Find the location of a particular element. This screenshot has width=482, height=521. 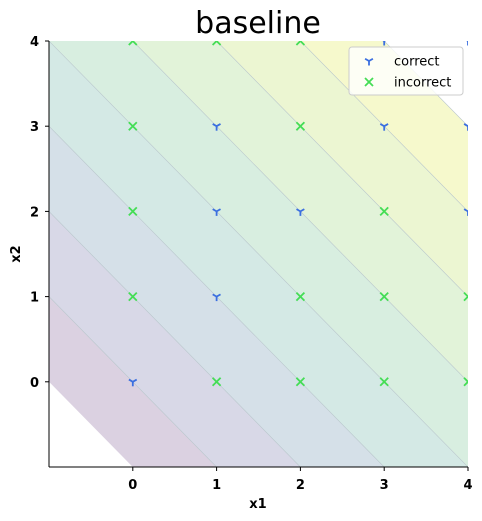

x-axis-label: x1 is located at coordinates (257, 504).